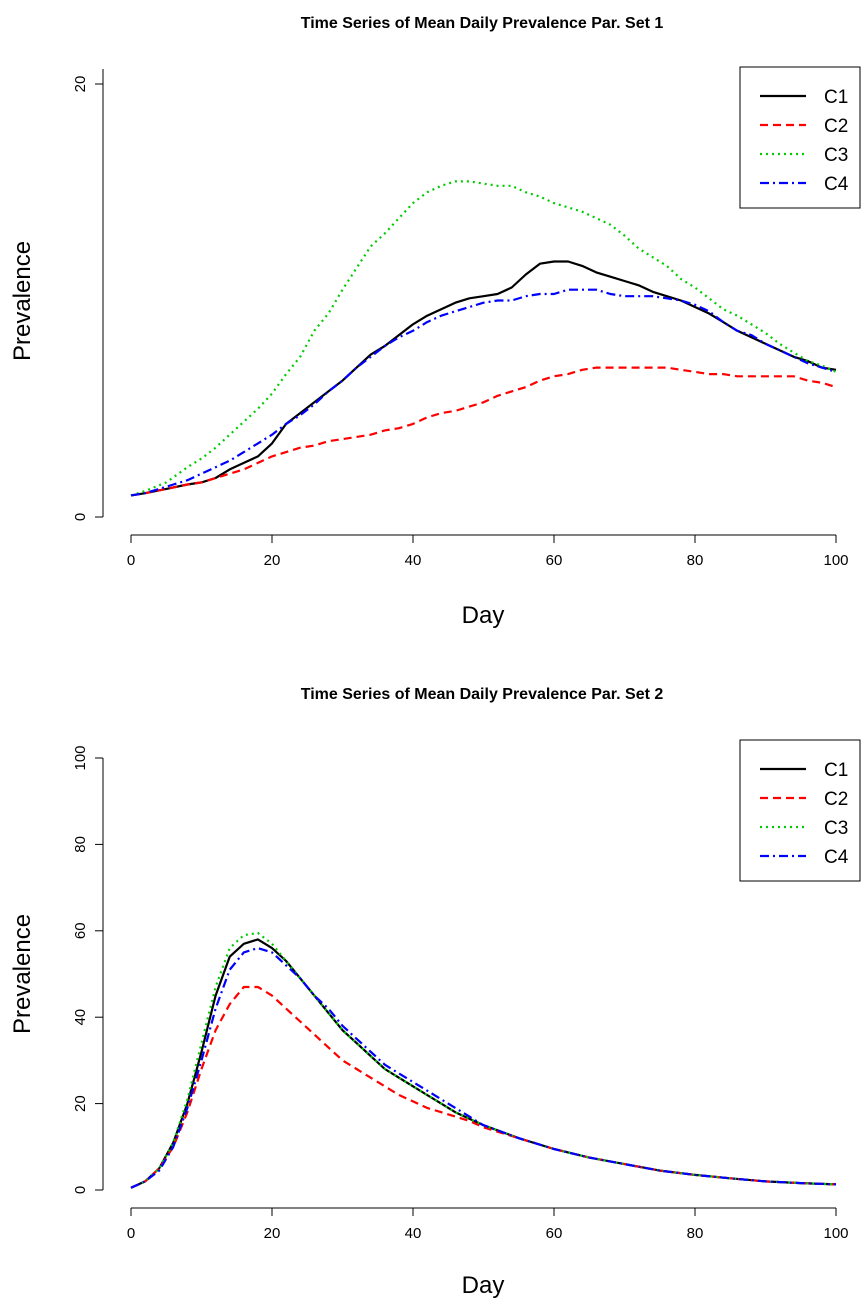 Image resolution: width=861 pixels, height=1299 pixels. What do you see at coordinates (80, 844) in the screenshot?
I see `y-tick-label: 80` at bounding box center [80, 844].